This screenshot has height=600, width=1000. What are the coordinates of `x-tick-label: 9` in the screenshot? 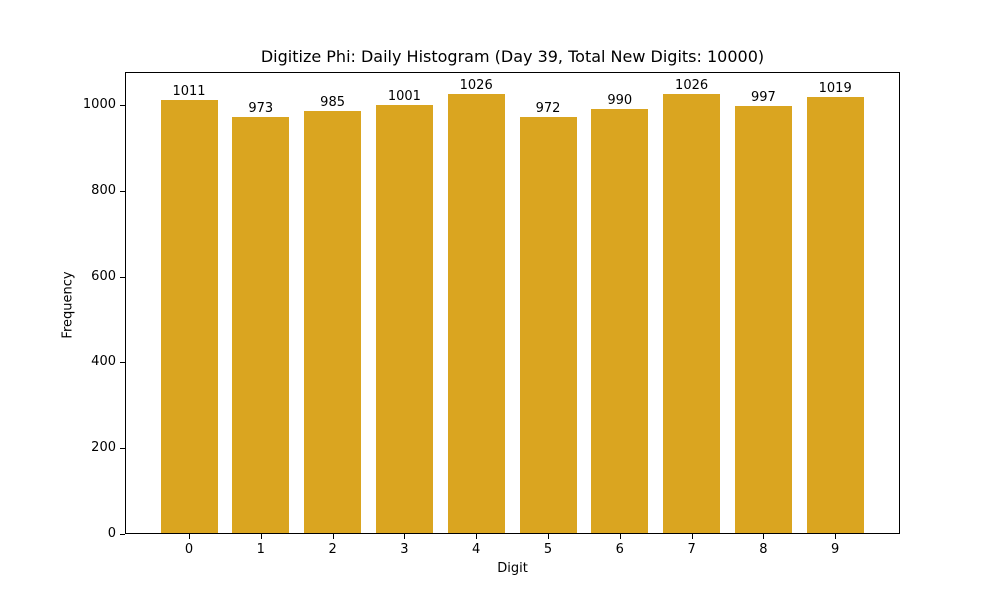 It's located at (835, 549).